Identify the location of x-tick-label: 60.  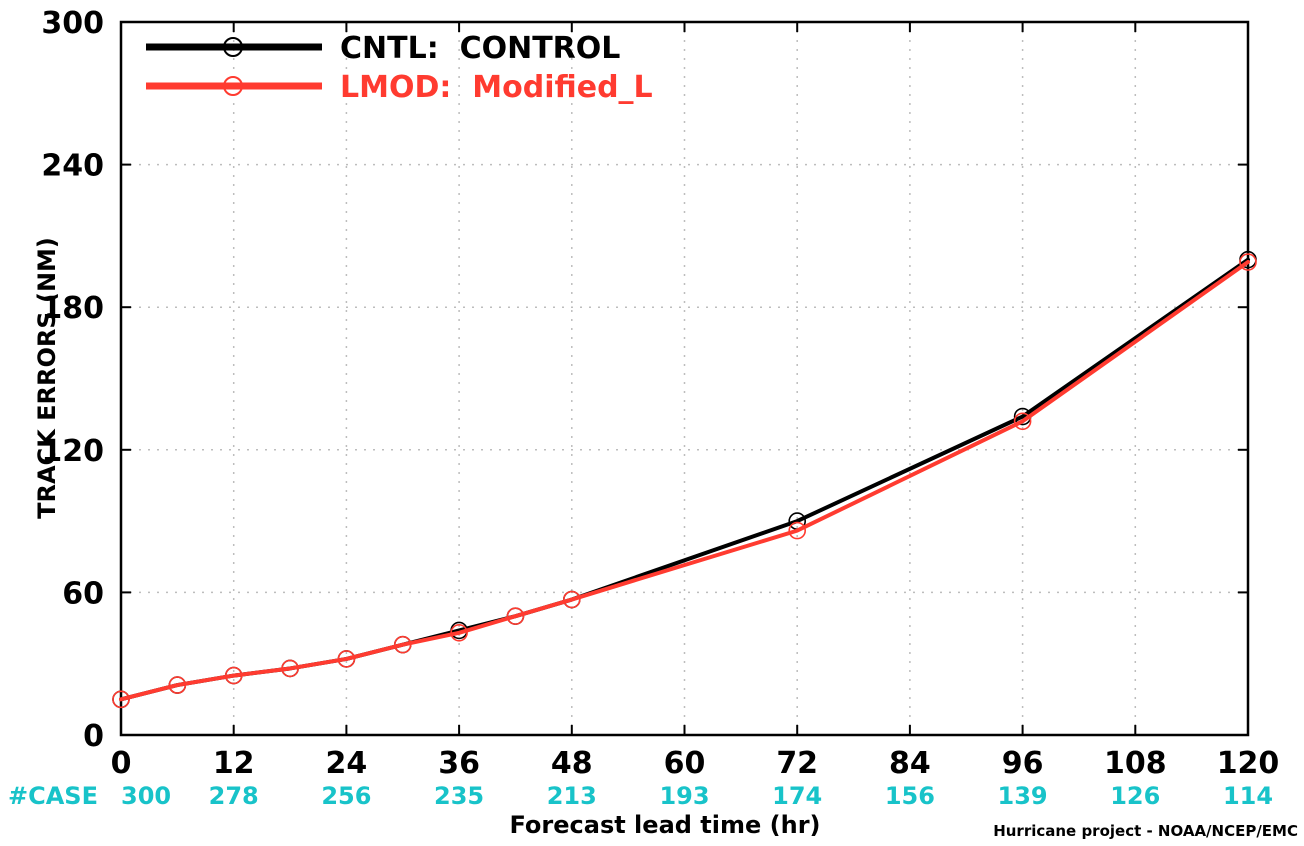
(685, 763).